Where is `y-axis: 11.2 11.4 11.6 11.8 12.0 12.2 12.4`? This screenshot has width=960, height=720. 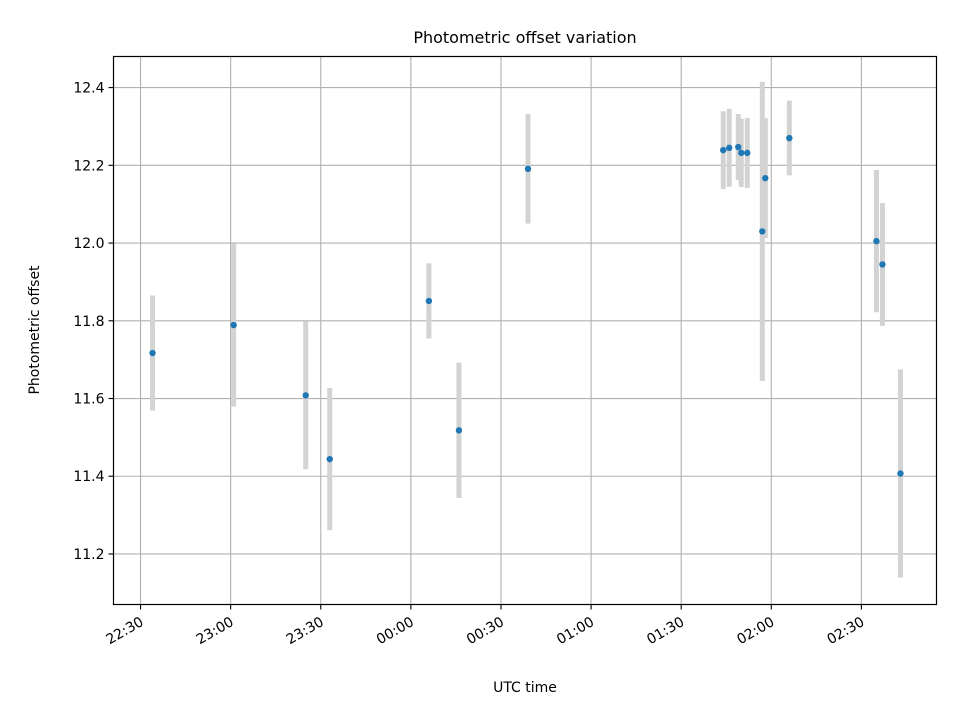
y-axis: 11.2 11.4 11.6 11.8 12.0 12.2 12.4 is located at coordinates (93, 322).